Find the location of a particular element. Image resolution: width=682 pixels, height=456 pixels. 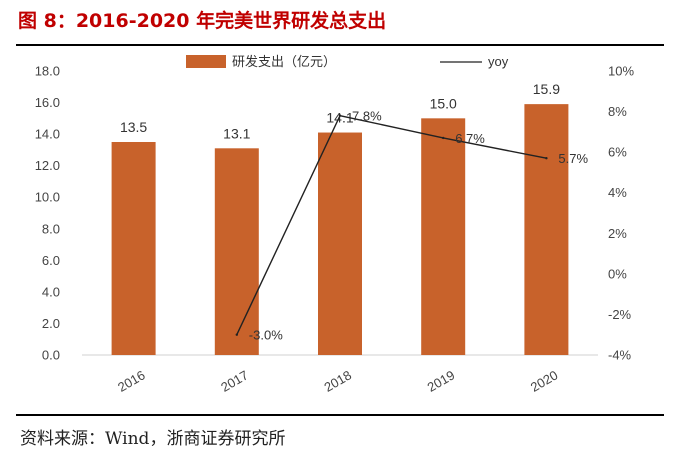

yoy-point-2019 is located at coordinates (443, 138).